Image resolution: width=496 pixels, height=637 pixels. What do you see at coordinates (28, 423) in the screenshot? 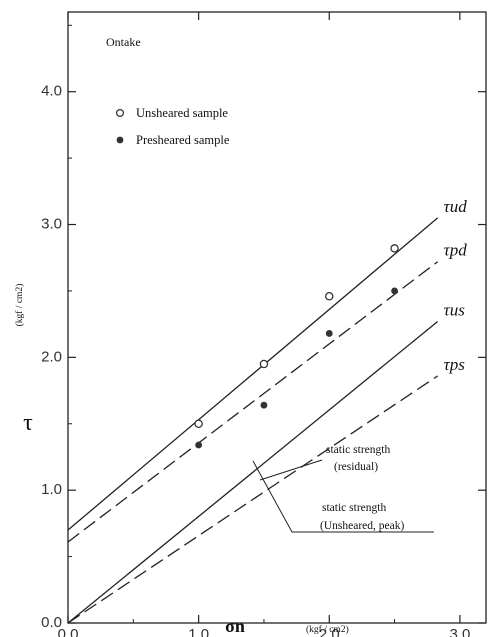
I see `y-axis-label: τ` at bounding box center [28, 423].